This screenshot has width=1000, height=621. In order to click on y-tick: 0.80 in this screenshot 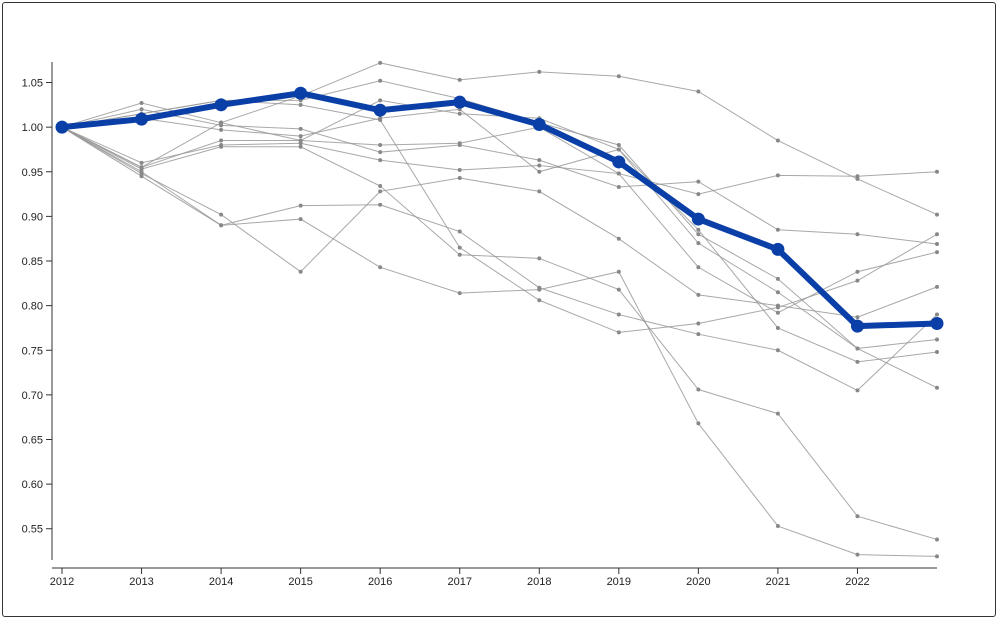, I will do `click(37, 307)`.